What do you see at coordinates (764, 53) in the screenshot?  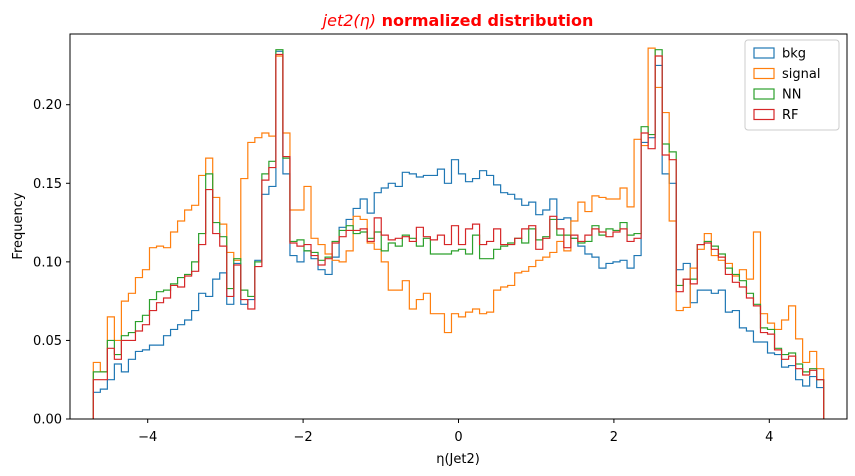 I see `legend-swatch-bkg` at bounding box center [764, 53].